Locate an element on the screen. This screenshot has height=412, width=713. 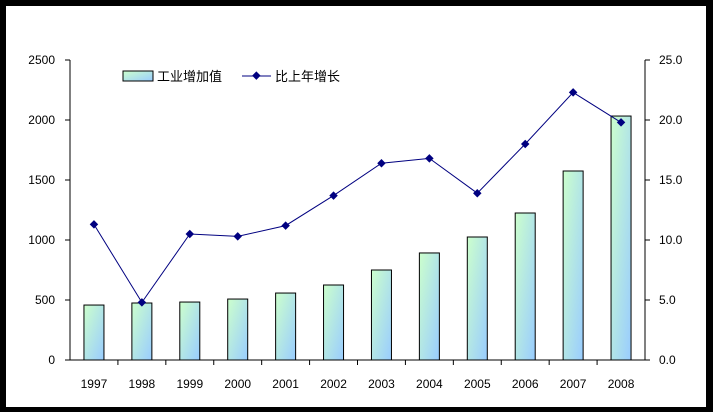
left-tick-label: 0 is located at coordinates (51, 360).